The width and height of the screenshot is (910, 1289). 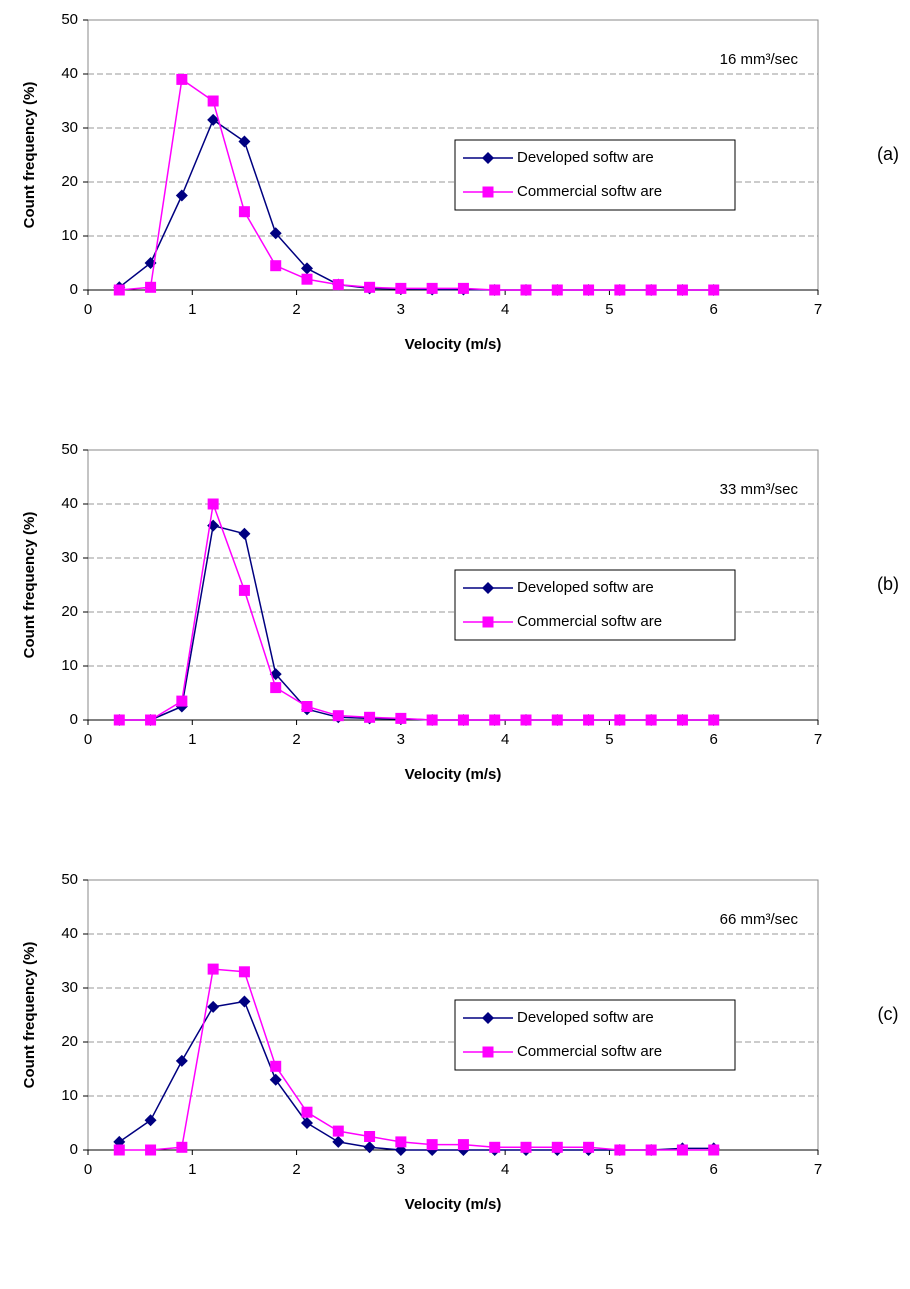 I want to click on y-tick-label: 30, so click(x=69, y=127).